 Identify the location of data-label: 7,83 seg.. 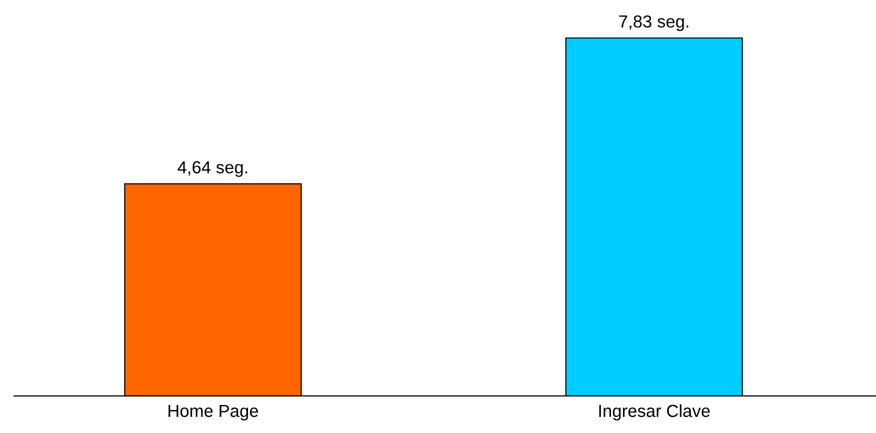
(653, 23).